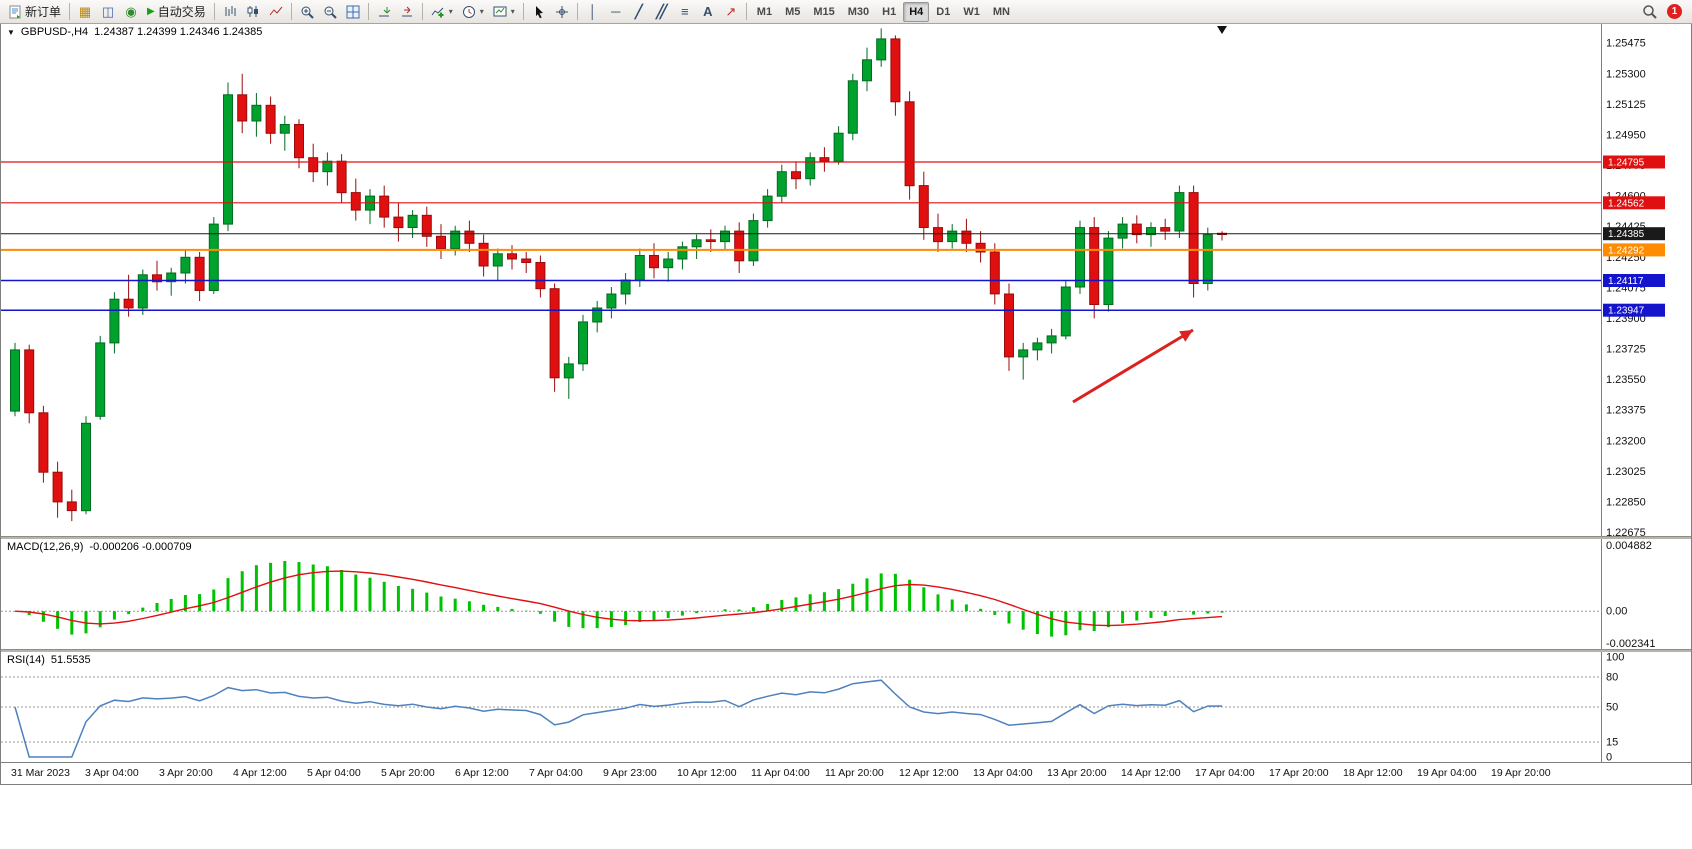 The image size is (1692, 849). What do you see at coordinates (407, 12) in the screenshot?
I see `chart-shift-button` at bounding box center [407, 12].